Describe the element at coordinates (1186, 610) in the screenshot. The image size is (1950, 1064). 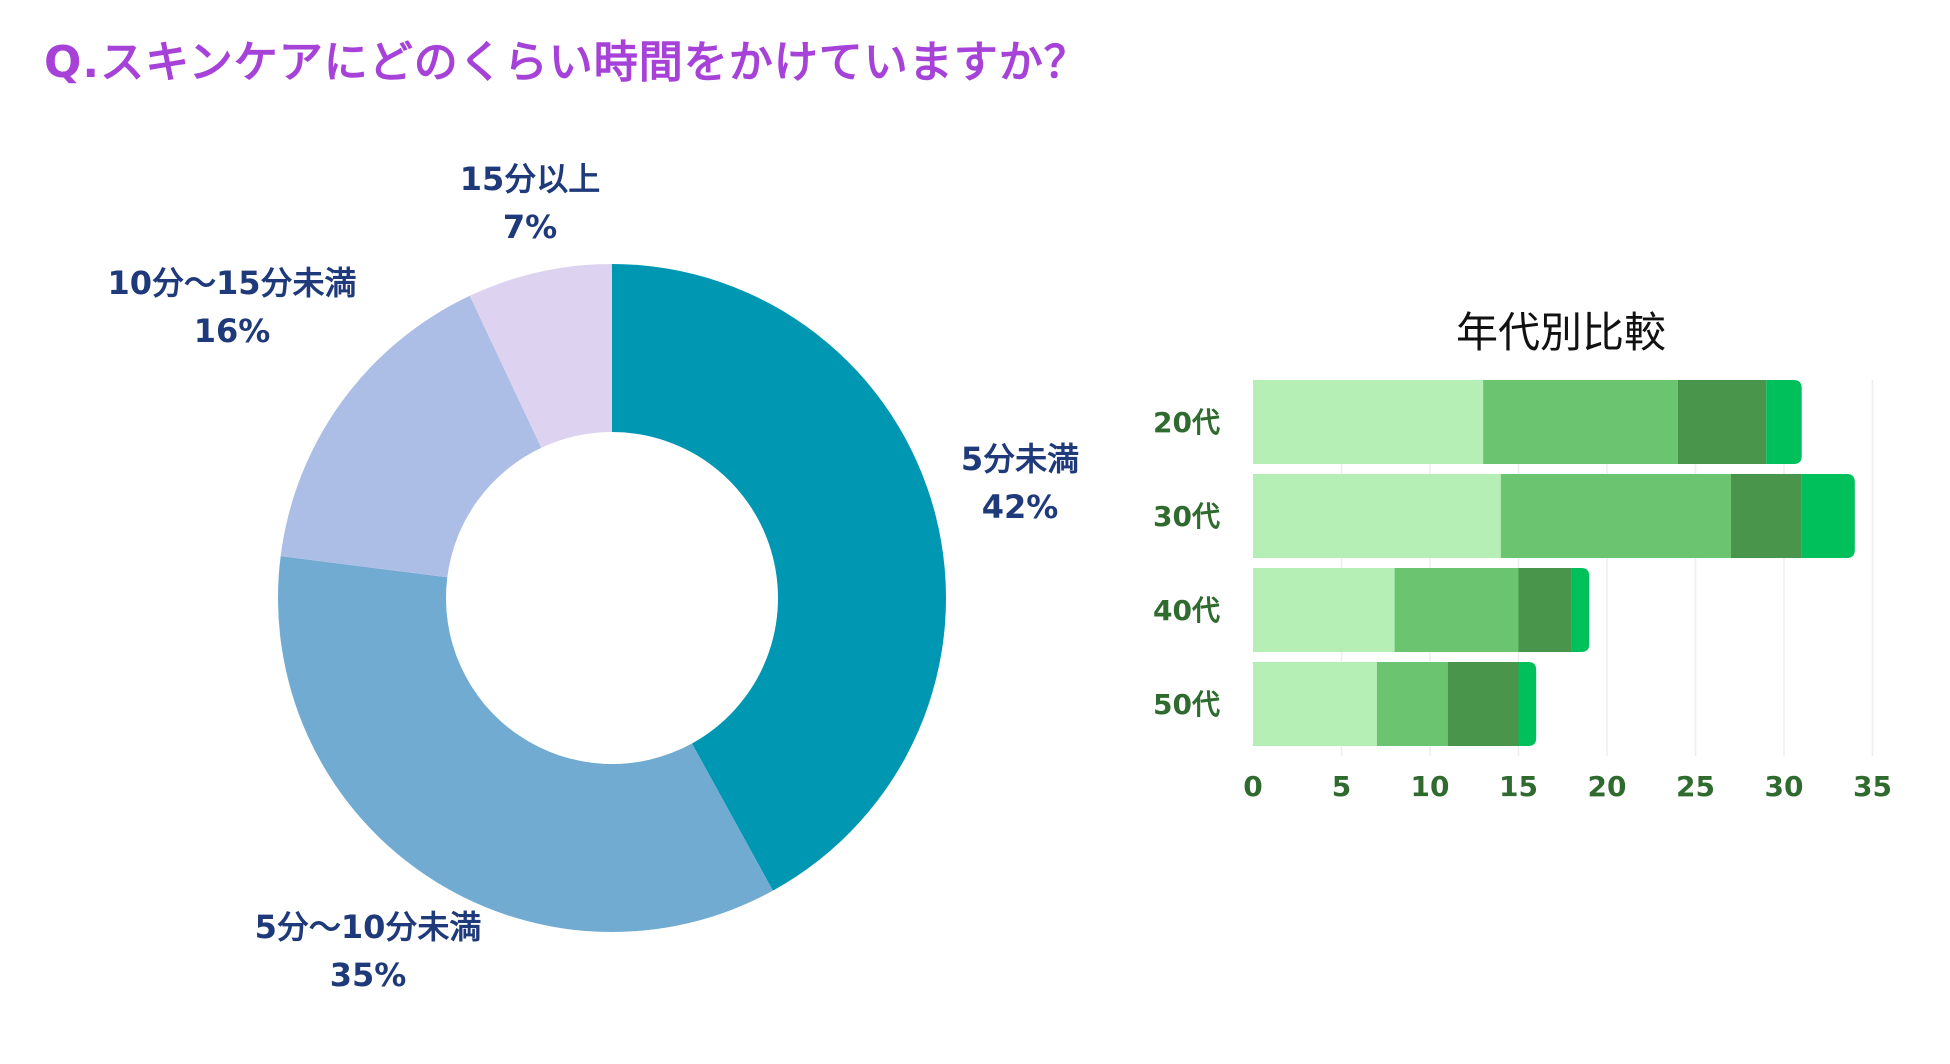
I see `category-label: 40代` at that location.